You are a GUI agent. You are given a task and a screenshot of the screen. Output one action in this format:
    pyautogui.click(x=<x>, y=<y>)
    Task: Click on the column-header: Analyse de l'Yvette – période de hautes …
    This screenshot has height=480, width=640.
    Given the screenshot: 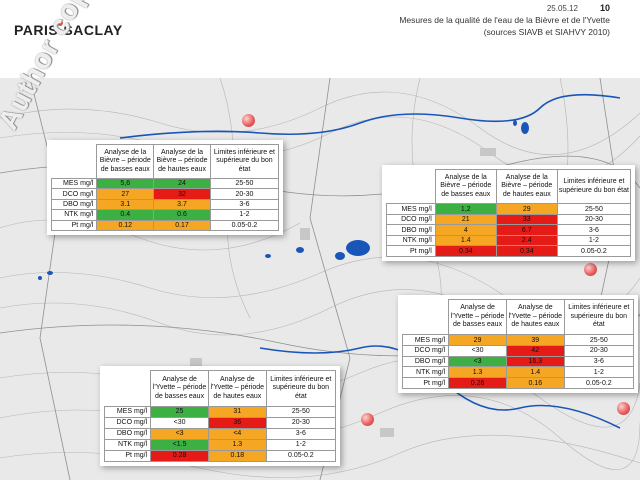 What is the action you would take?
    pyautogui.click(x=535, y=317)
    